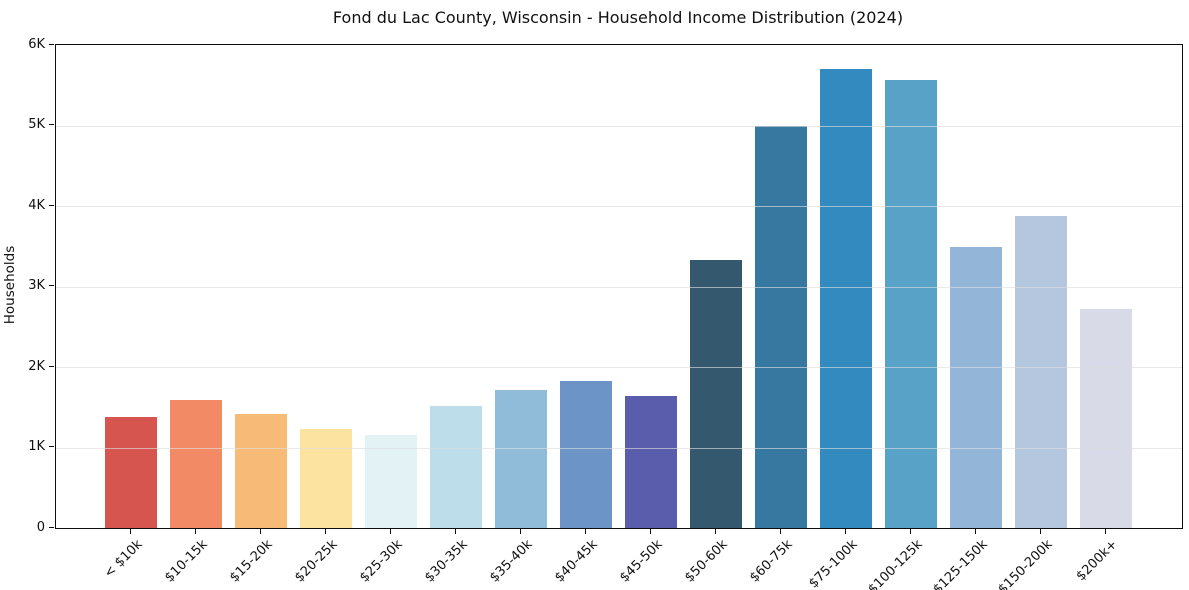  What do you see at coordinates (456, 466) in the screenshot?
I see `bar-$30-35k` at bounding box center [456, 466].